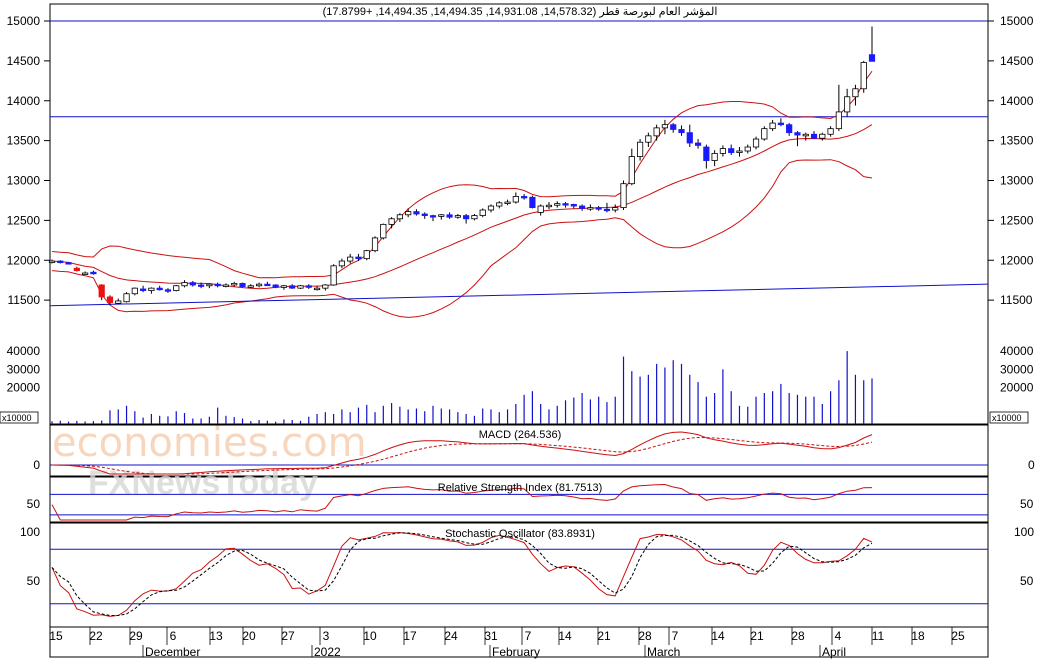 The height and width of the screenshot is (664, 1040). What do you see at coordinates (1017, 61) in the screenshot?
I see `price-tick-label: 14500` at bounding box center [1017, 61].